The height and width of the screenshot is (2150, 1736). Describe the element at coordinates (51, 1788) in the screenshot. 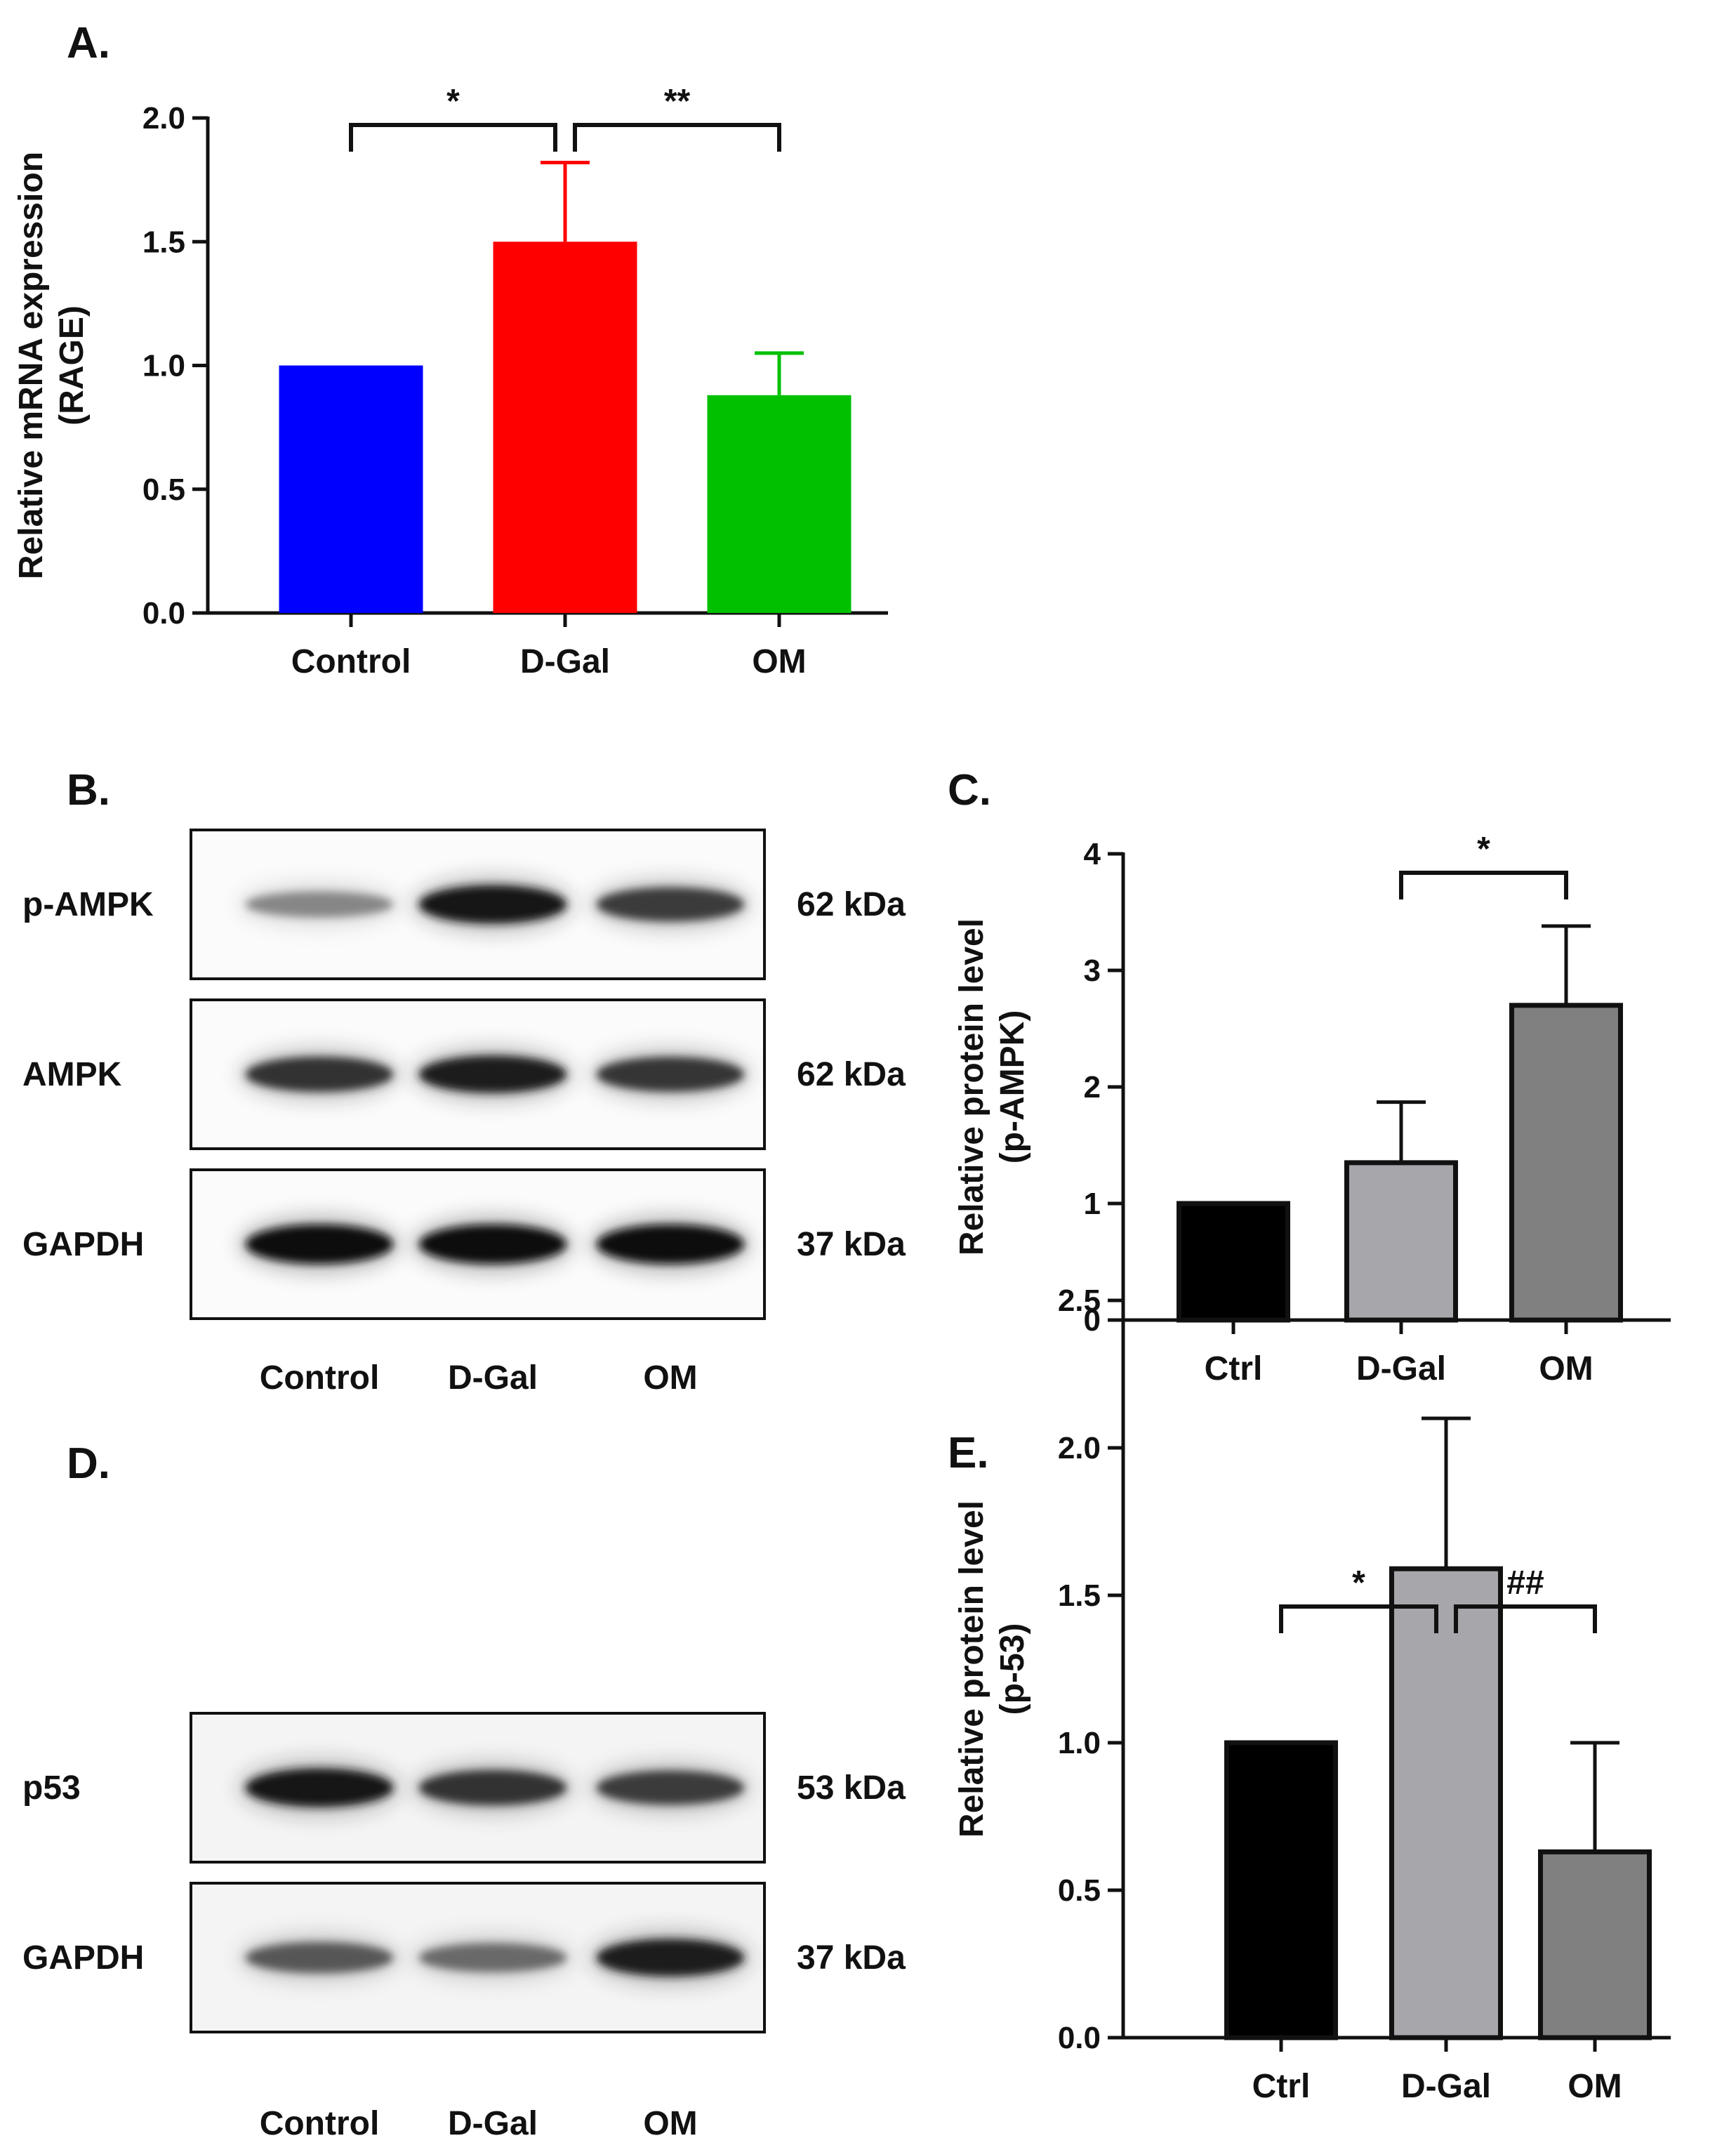

I see `protein-label: p53` at that location.